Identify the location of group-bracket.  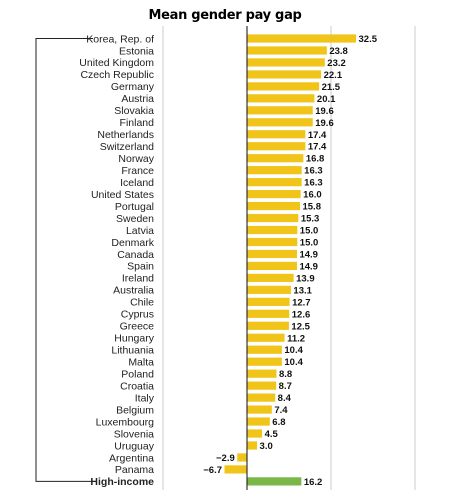
(64, 260).